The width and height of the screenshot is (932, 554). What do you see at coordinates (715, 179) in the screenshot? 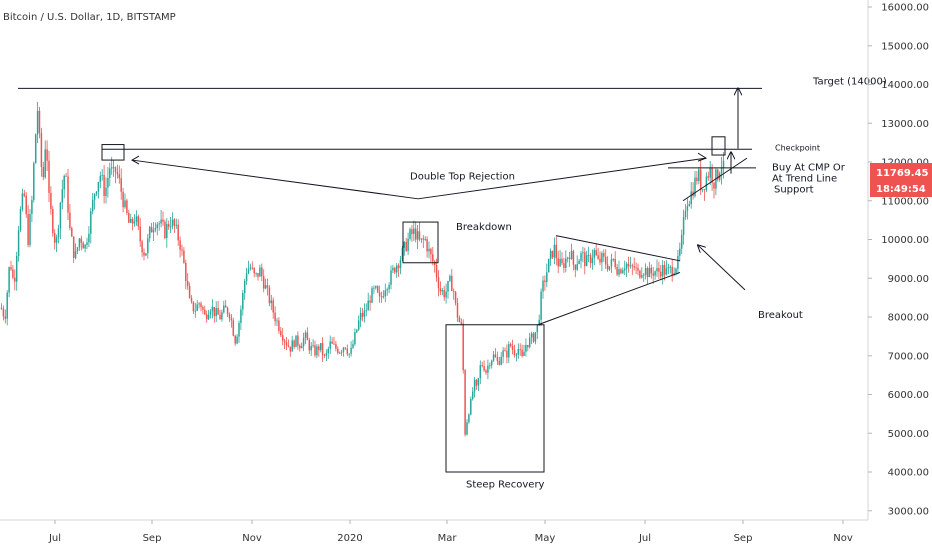
I see `rising-support-line` at bounding box center [715, 179].